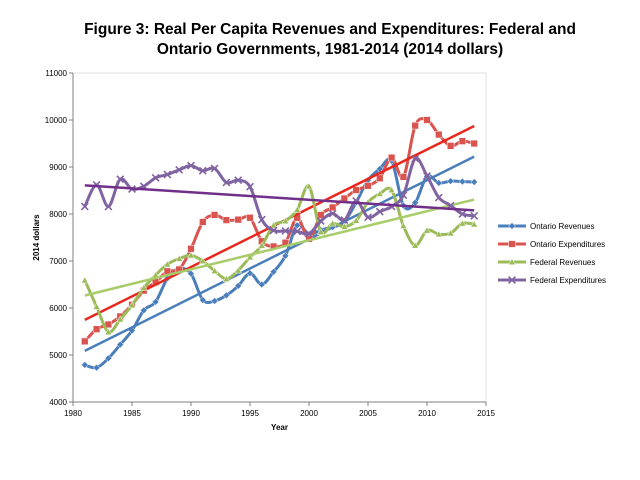 Image resolution: width=640 pixels, height=480 pixels. I want to click on x-tick-label: 1995, so click(250, 413).